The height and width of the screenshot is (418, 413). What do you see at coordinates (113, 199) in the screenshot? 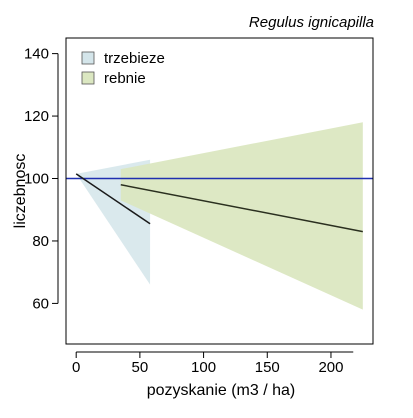
I see `fit-line-trzebieze` at bounding box center [113, 199].